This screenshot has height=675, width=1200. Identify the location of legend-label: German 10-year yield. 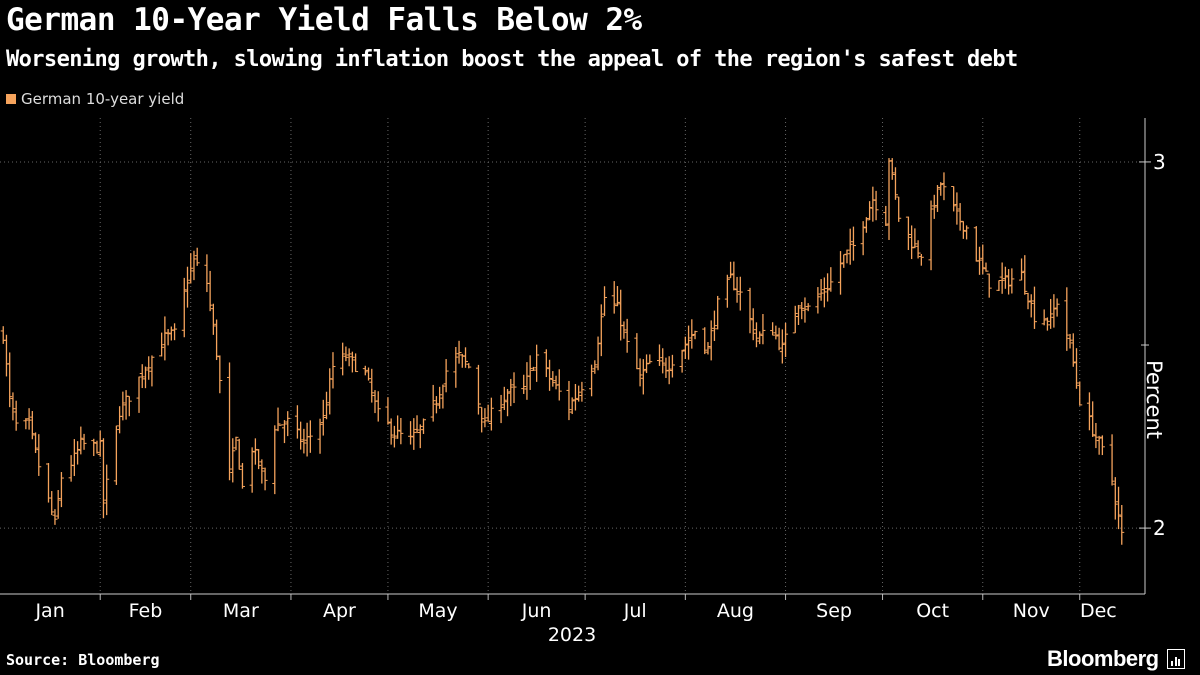
(103, 99).